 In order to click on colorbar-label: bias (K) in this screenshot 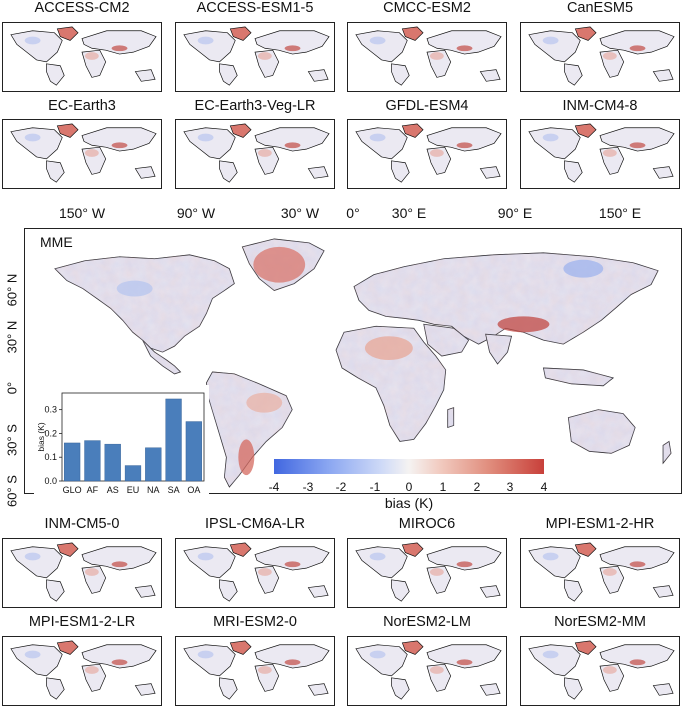, I will do `click(409, 503)`.